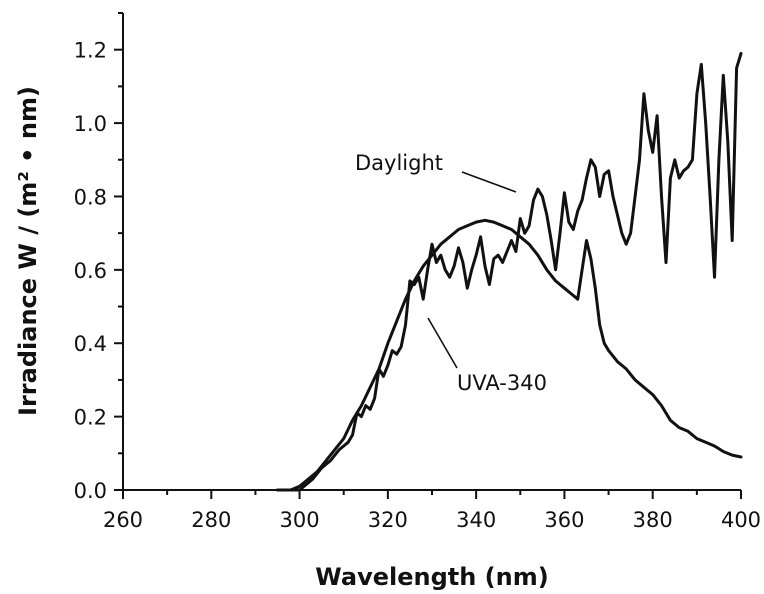  Describe the element at coordinates (90, 344) in the screenshot. I see `y-tick-label-0.4: 0.4` at that location.